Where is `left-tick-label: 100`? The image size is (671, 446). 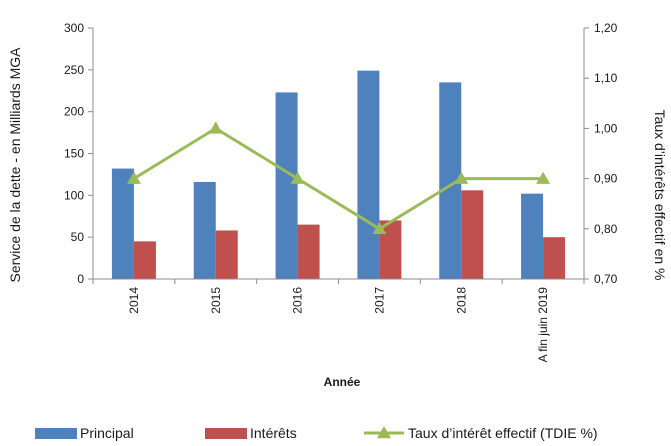 left-tick-label: 100 is located at coordinates (74, 195).